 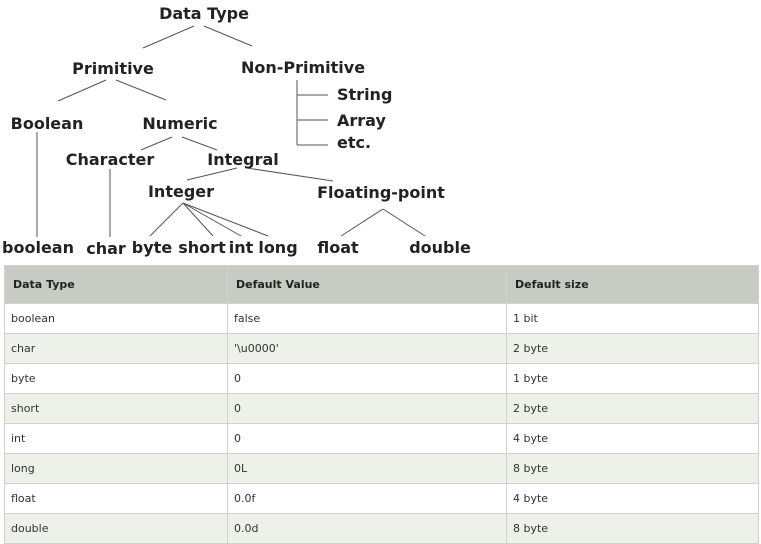 What do you see at coordinates (367, 468) in the screenshot?
I see `cell-default-value: 0L` at bounding box center [367, 468].